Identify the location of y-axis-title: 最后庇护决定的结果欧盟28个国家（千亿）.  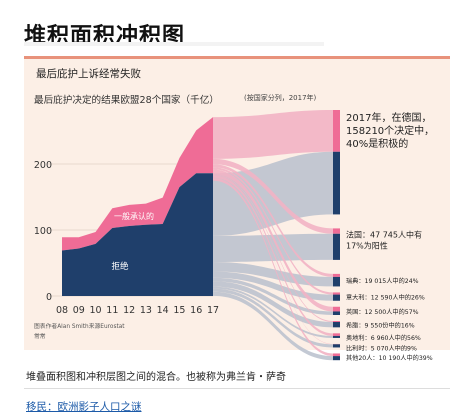
(126, 100).